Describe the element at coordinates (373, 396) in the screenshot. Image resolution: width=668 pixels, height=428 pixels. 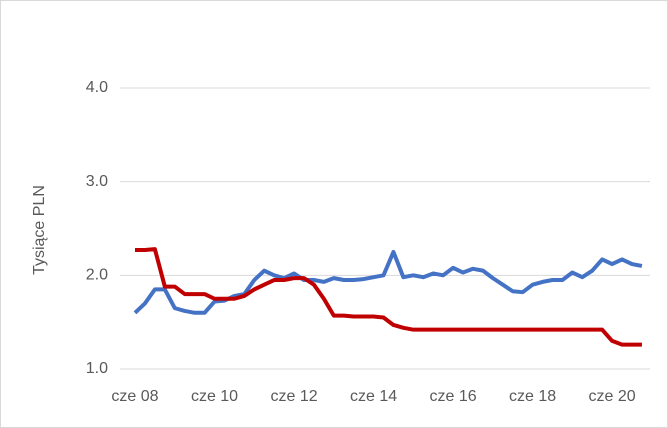
I see `x-tick-label: cze 14` at that location.